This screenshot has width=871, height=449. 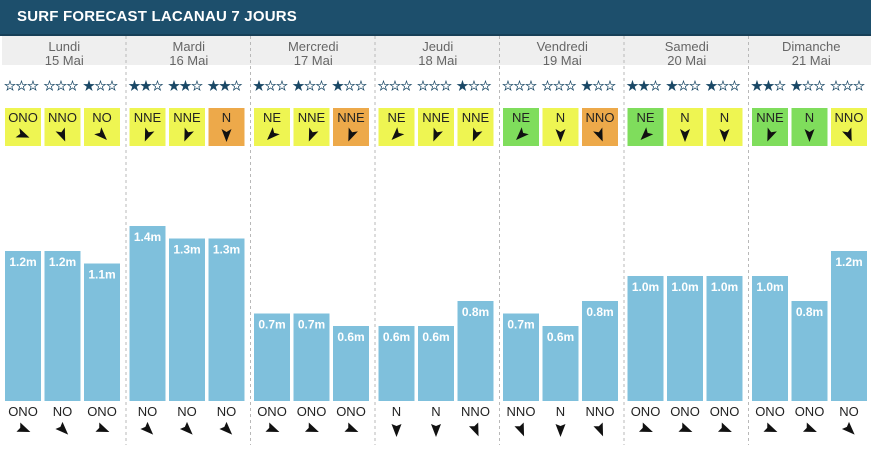 I want to click on wave-height-label: 1.2m, so click(x=62, y=262).